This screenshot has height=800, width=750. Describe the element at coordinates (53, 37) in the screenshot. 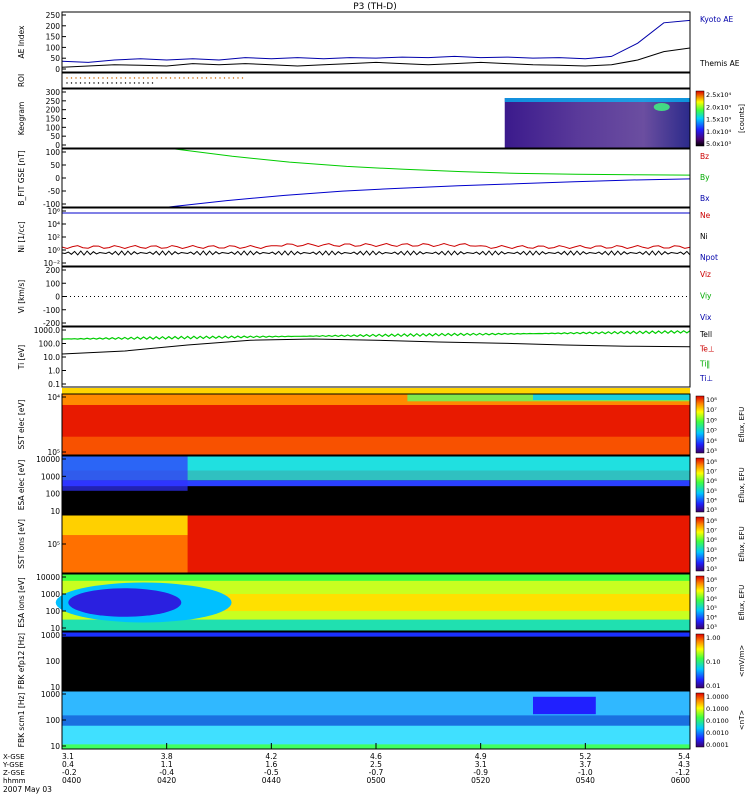

I see `y-tick-label-ae: 150` at that location.